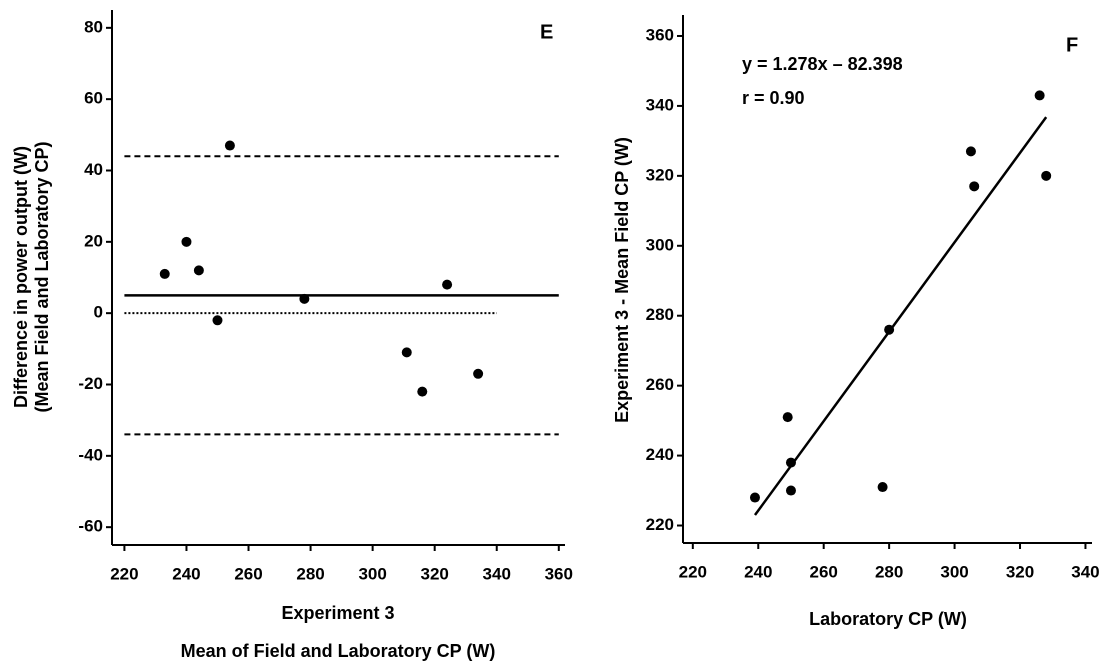 The height and width of the screenshot is (672, 1107). Describe the element at coordinates (546, 32) in the screenshot. I see `panel-label: E` at that location.